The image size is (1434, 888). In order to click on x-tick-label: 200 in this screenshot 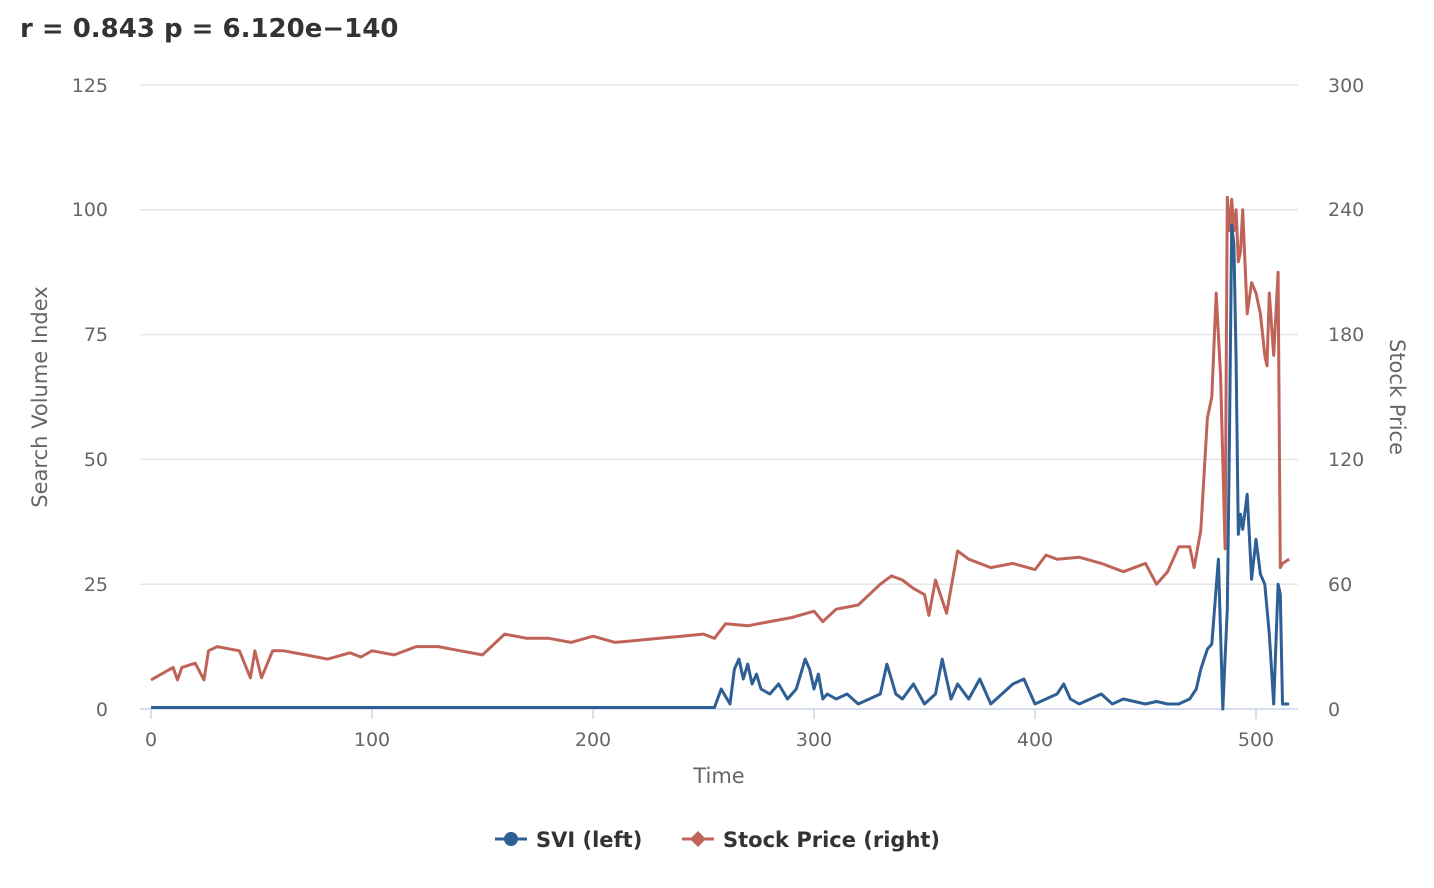, I will do `click(593, 740)`.